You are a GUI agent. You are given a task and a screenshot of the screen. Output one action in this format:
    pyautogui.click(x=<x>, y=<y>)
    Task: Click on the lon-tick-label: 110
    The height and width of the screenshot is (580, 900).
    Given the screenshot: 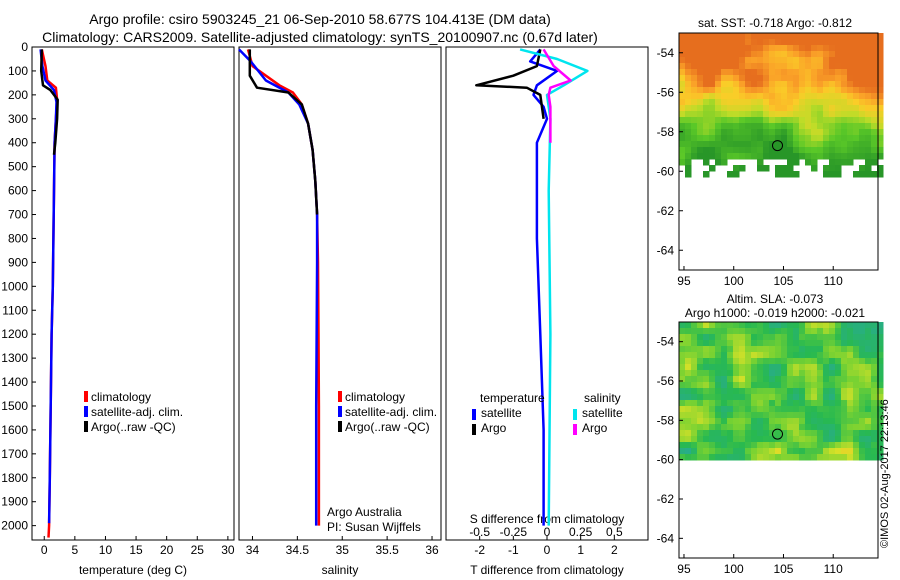 What is the action you would take?
    pyautogui.click(x=833, y=281)
    